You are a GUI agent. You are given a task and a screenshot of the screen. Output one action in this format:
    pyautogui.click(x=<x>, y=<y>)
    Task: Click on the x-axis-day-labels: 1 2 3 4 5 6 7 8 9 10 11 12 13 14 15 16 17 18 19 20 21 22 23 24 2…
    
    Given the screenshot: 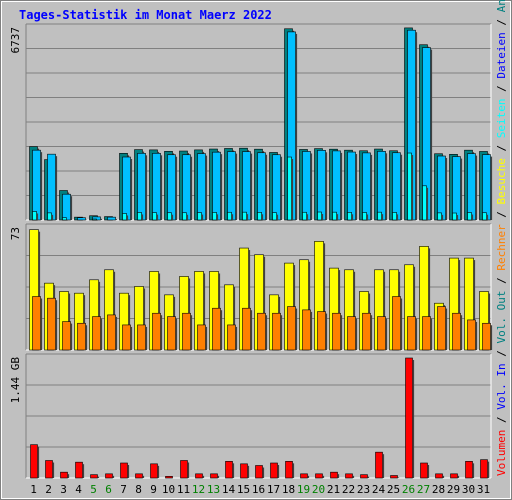 What is the action you would take?
    pyautogui.click(x=260, y=489)
    